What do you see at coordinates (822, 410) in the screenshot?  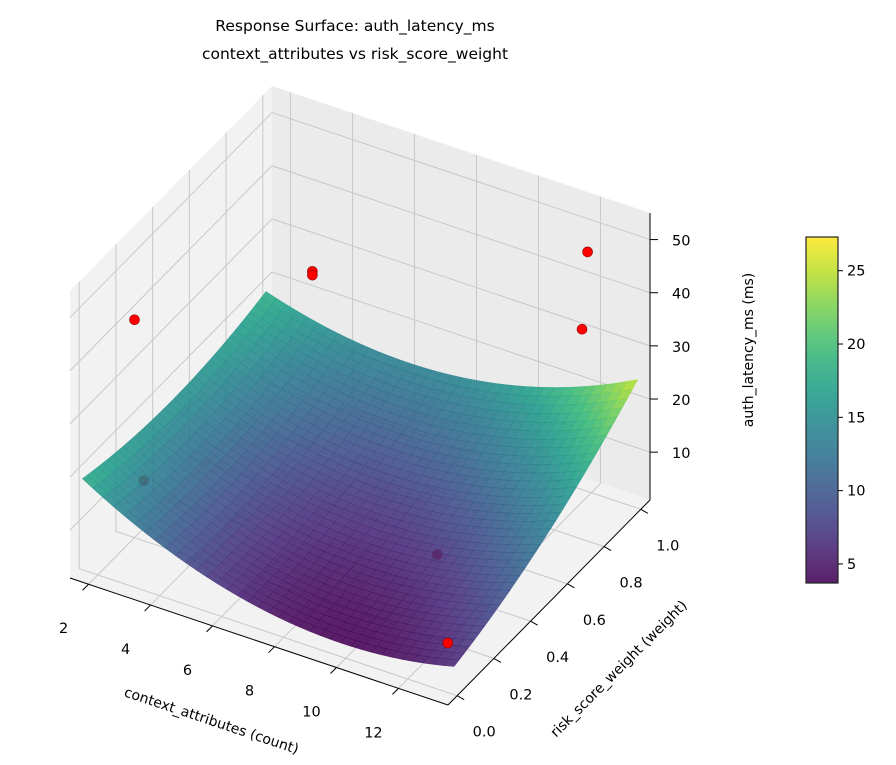 I see `colorbar` at bounding box center [822, 410].